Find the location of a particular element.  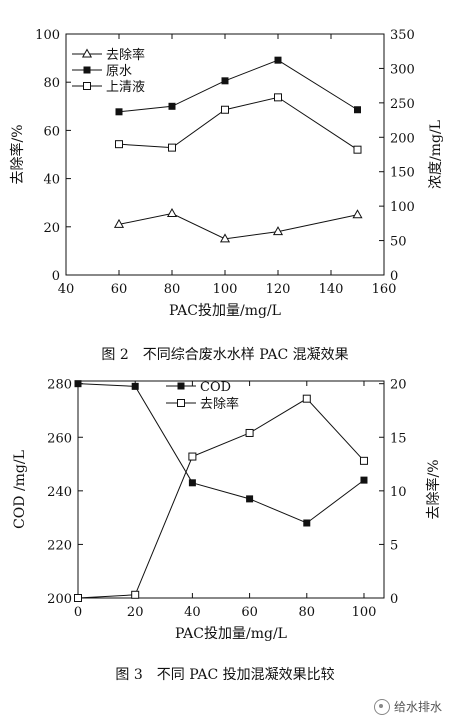

watermark: 给水排水 is located at coordinates (407, 706).